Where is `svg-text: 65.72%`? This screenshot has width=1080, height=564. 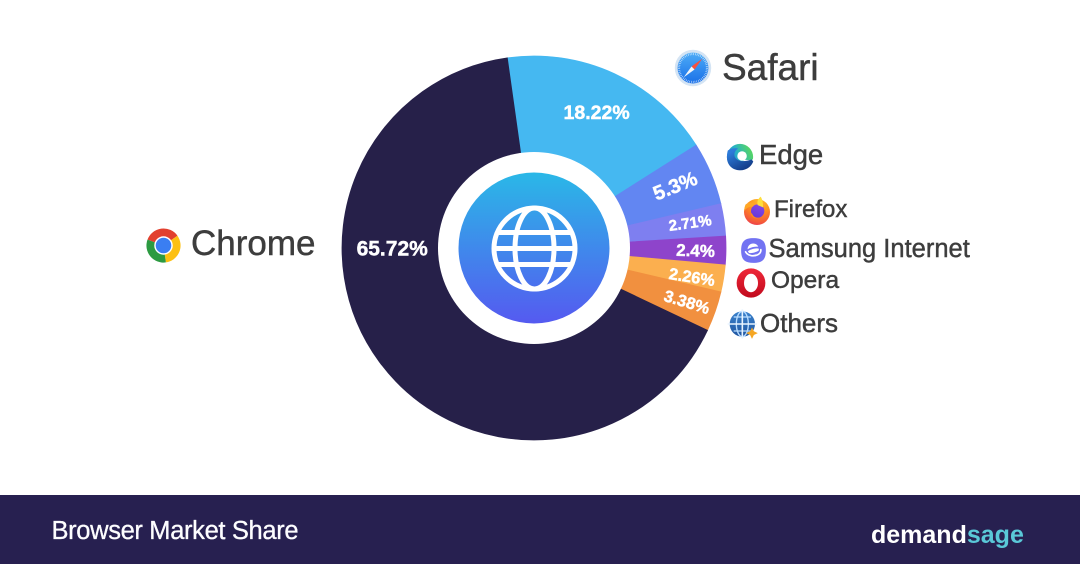 svg-text: 65.72% is located at coordinates (393, 248).